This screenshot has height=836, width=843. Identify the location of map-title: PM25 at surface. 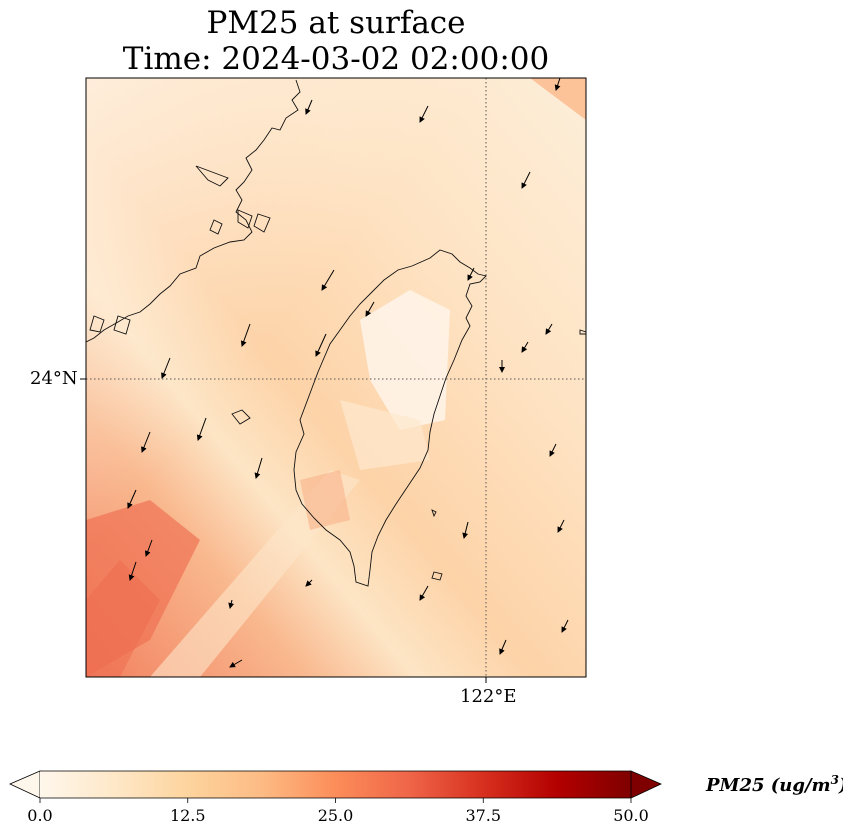
(336, 23).